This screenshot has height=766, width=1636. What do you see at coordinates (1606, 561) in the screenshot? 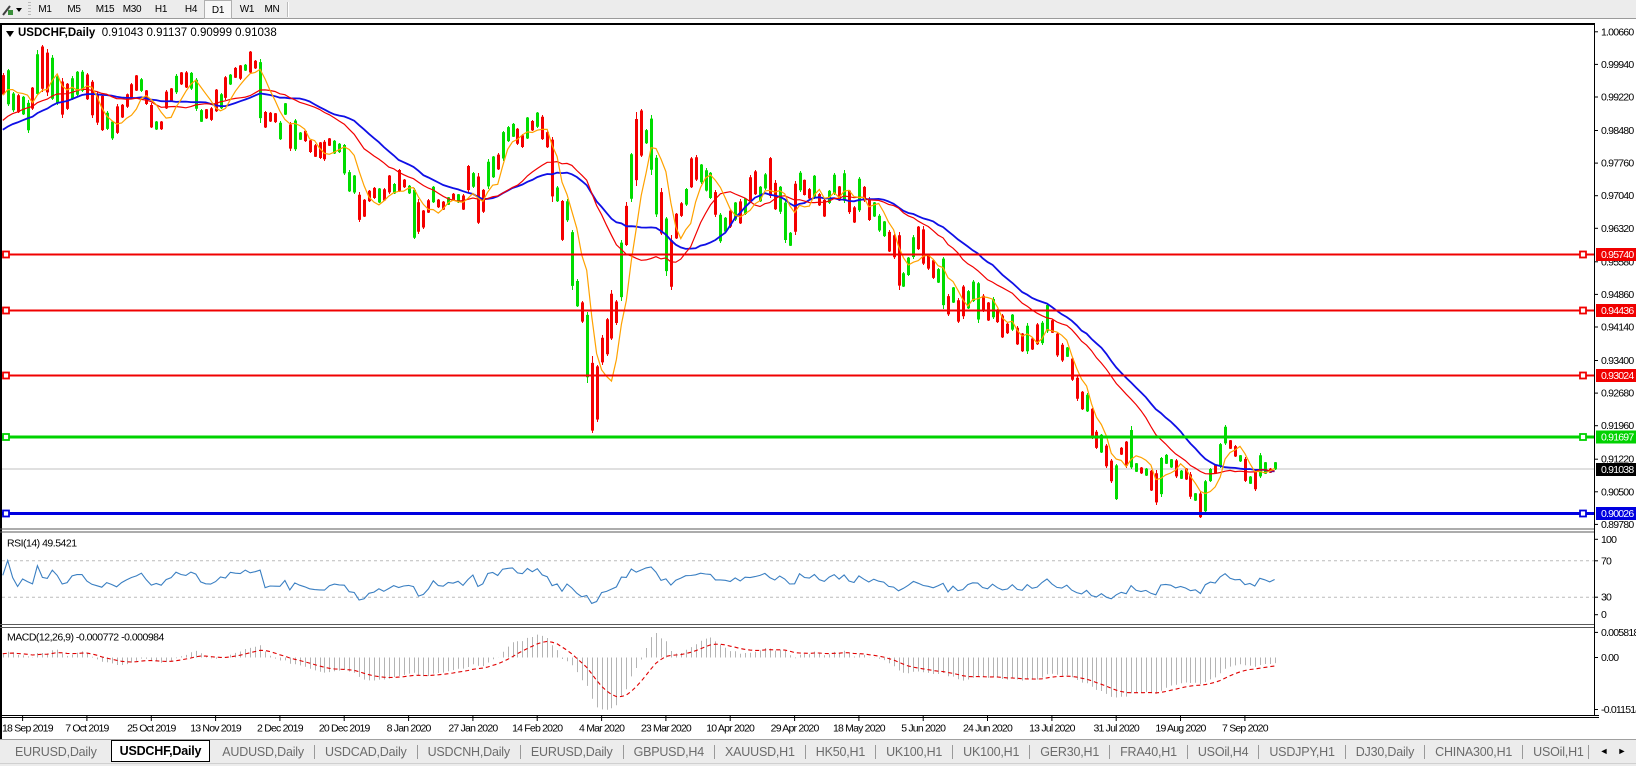
I see `svg-text: 70` at bounding box center [1606, 561].